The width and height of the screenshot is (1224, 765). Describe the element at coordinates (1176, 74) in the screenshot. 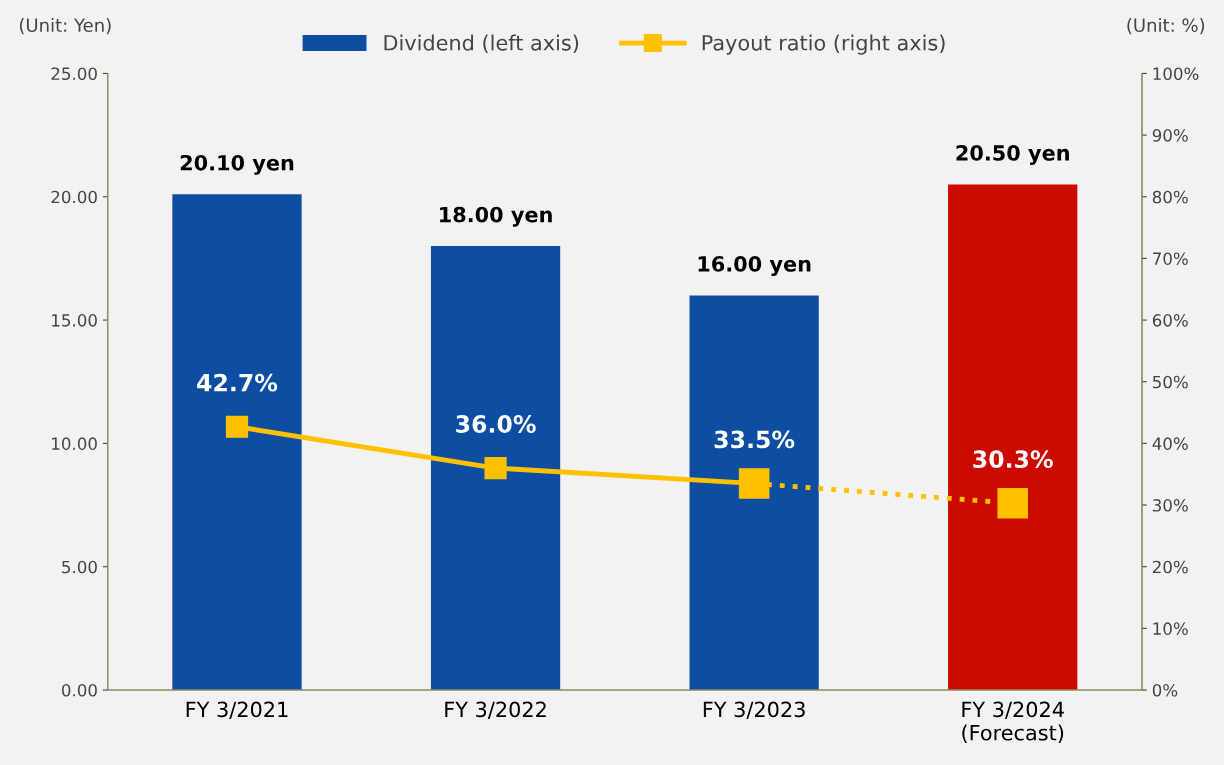

I see `y2-tick-label: 100%` at that location.